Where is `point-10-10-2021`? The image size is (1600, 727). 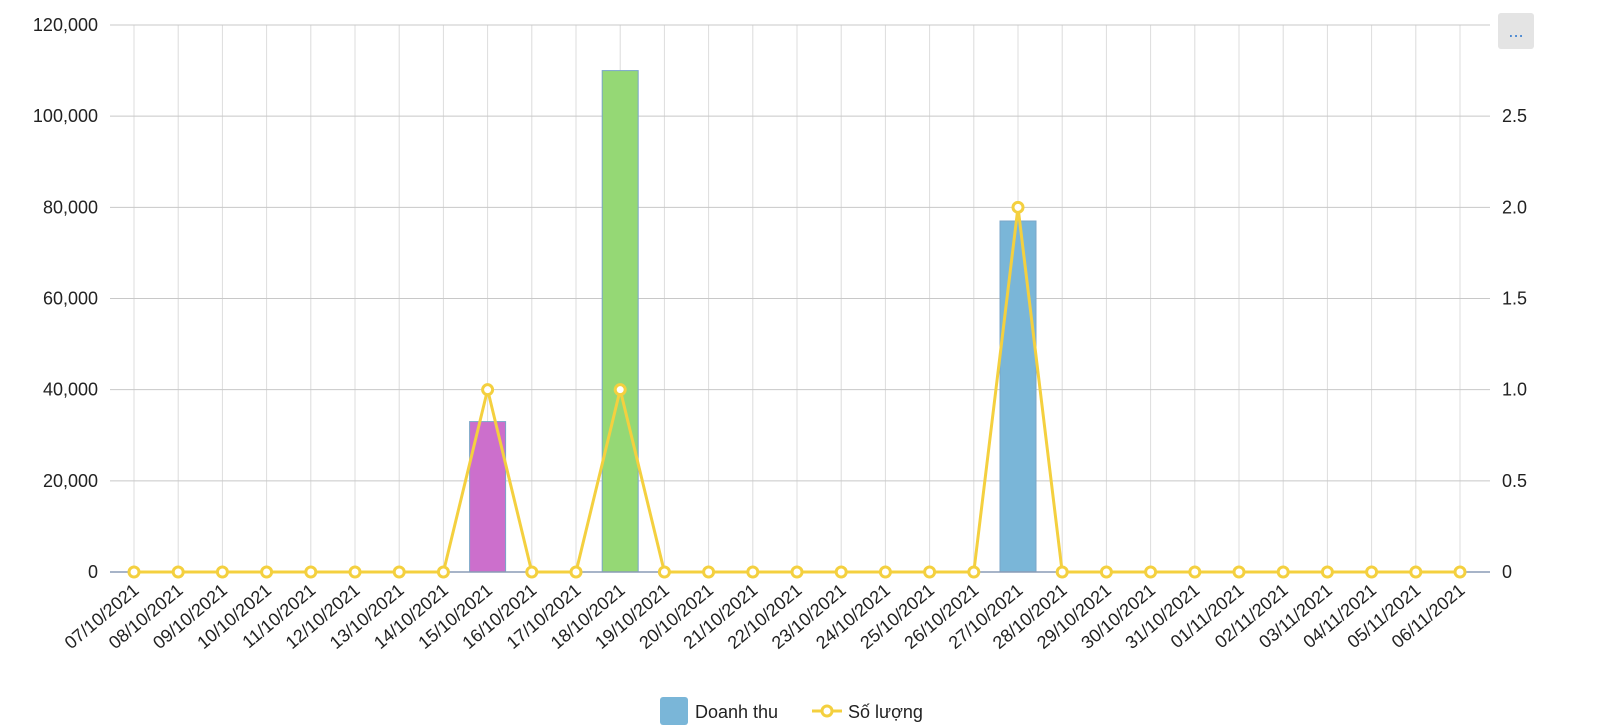 point-10-10-2021 is located at coordinates (267, 572).